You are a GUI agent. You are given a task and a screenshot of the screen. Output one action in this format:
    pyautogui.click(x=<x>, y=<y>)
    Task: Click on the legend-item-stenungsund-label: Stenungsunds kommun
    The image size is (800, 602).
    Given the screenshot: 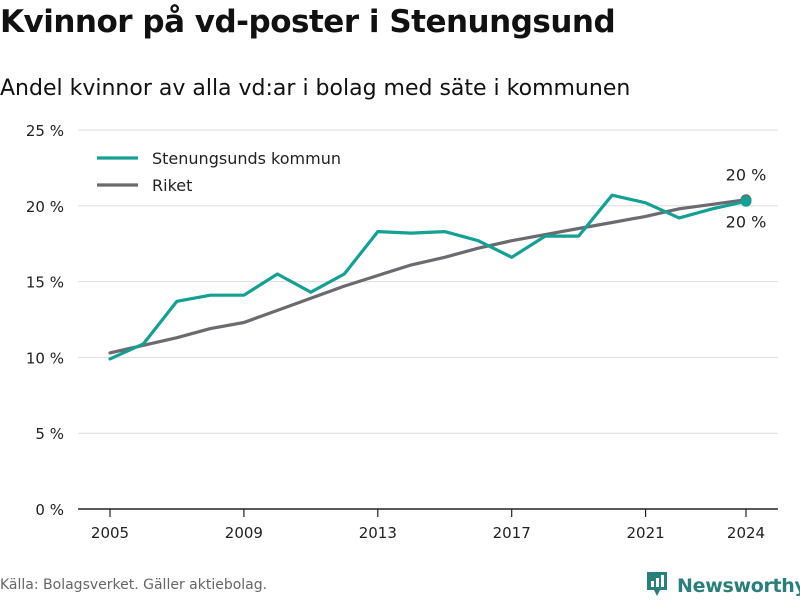 What is the action you would take?
    pyautogui.click(x=246, y=158)
    